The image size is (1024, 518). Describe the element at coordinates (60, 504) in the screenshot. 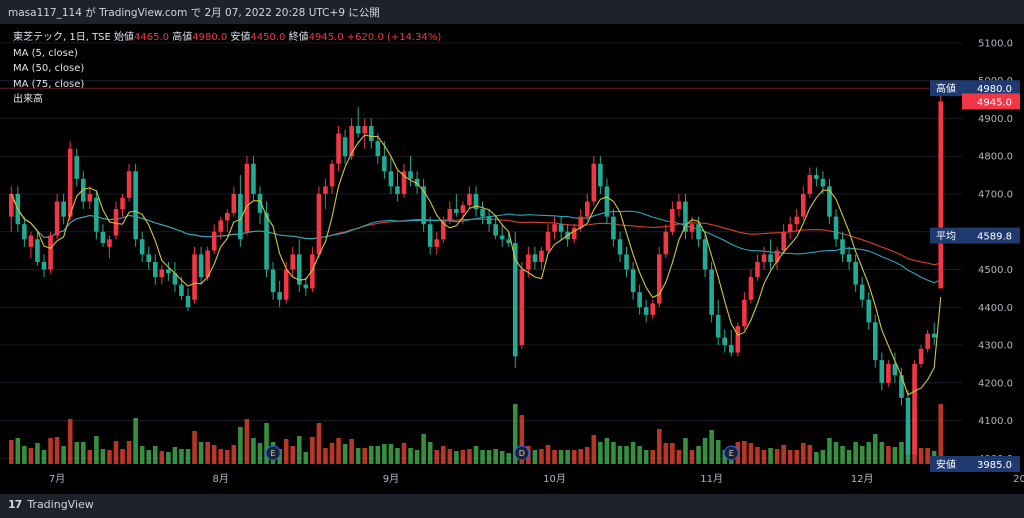

I see `tradingview-name: TradingView` at that location.